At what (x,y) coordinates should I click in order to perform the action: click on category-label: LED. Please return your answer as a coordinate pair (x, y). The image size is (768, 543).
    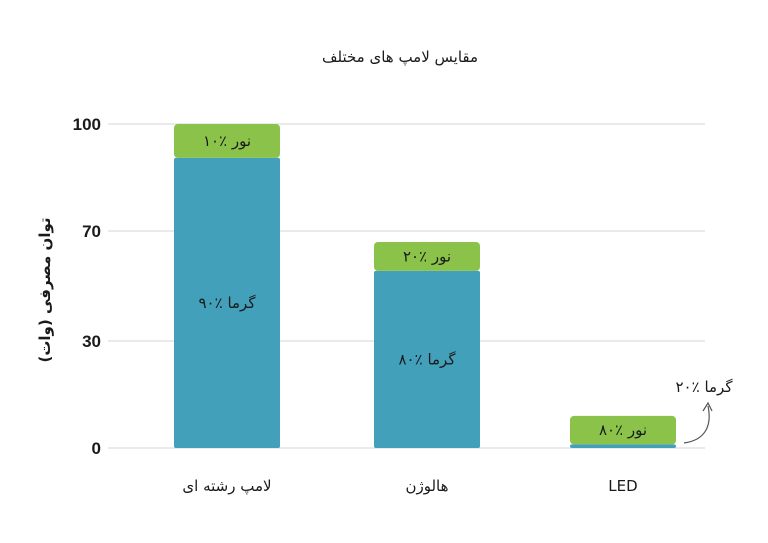
    Looking at the image, I should click on (622, 486).